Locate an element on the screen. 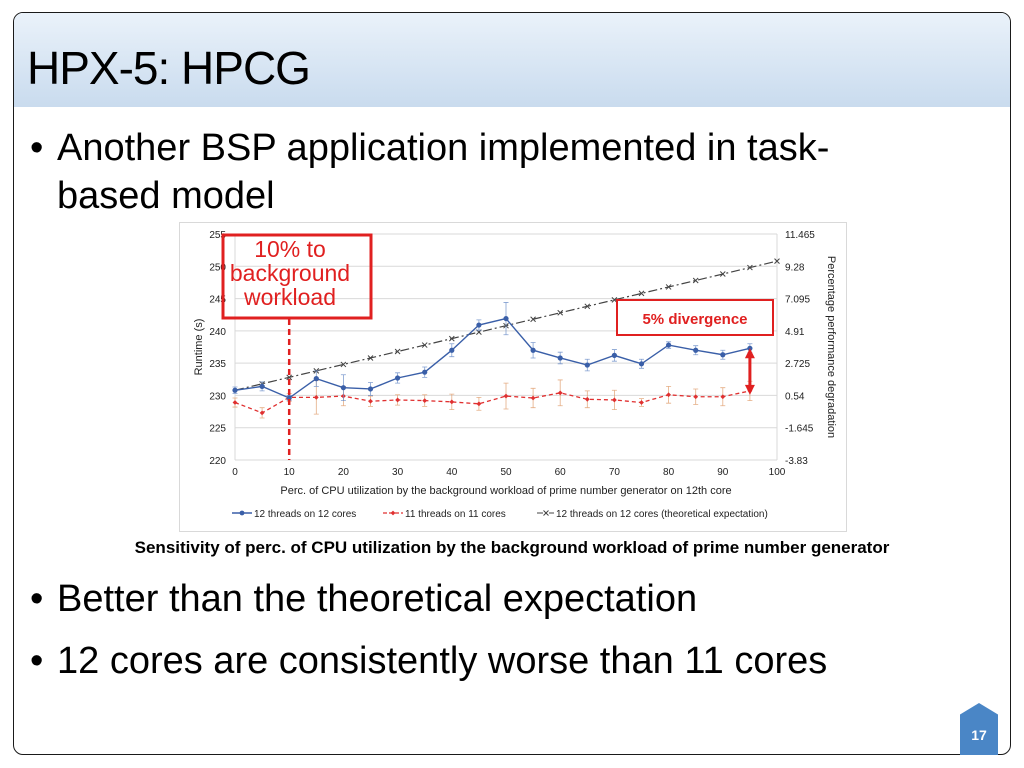  title-band is located at coordinates (512, 60).